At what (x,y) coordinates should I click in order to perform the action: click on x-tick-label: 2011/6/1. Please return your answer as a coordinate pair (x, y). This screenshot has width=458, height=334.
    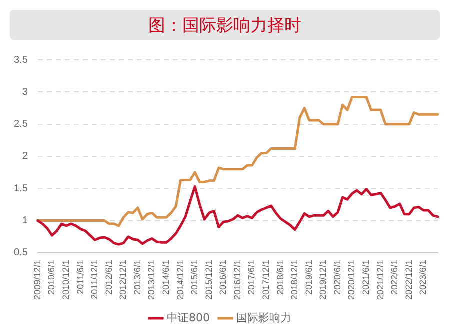
    Looking at the image, I should click on (80, 277).